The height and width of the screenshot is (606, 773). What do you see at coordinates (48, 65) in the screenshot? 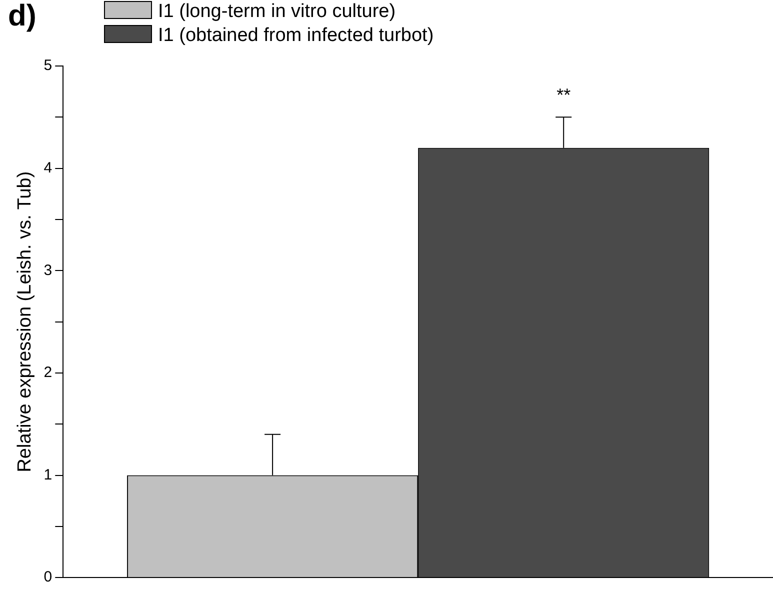
I see `y-tick-label: 5` at bounding box center [48, 65].